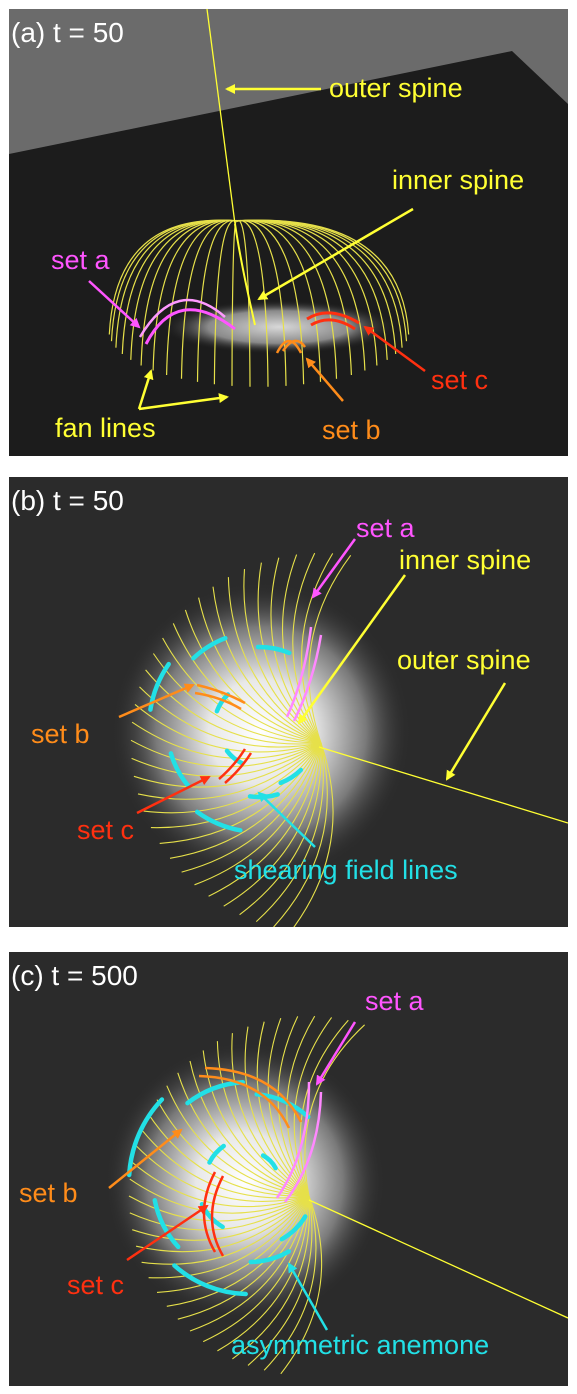 The width and height of the screenshot is (577, 1394). What do you see at coordinates (67, 500) in the screenshot?
I see `panel-b-title: (b) t = 50` at bounding box center [67, 500].